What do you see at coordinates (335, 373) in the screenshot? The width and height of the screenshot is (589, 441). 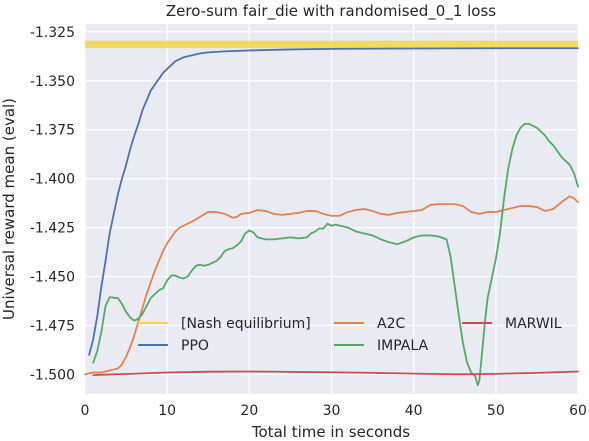 I see `series-line-marwil` at bounding box center [335, 373].